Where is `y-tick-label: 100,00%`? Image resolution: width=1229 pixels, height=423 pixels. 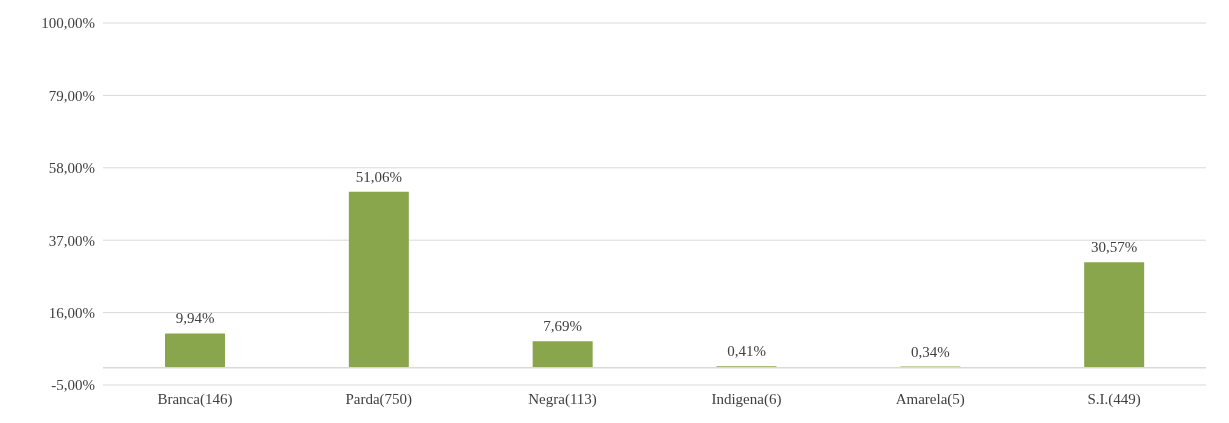
y-tick-label: 100,00% is located at coordinates (68, 23).